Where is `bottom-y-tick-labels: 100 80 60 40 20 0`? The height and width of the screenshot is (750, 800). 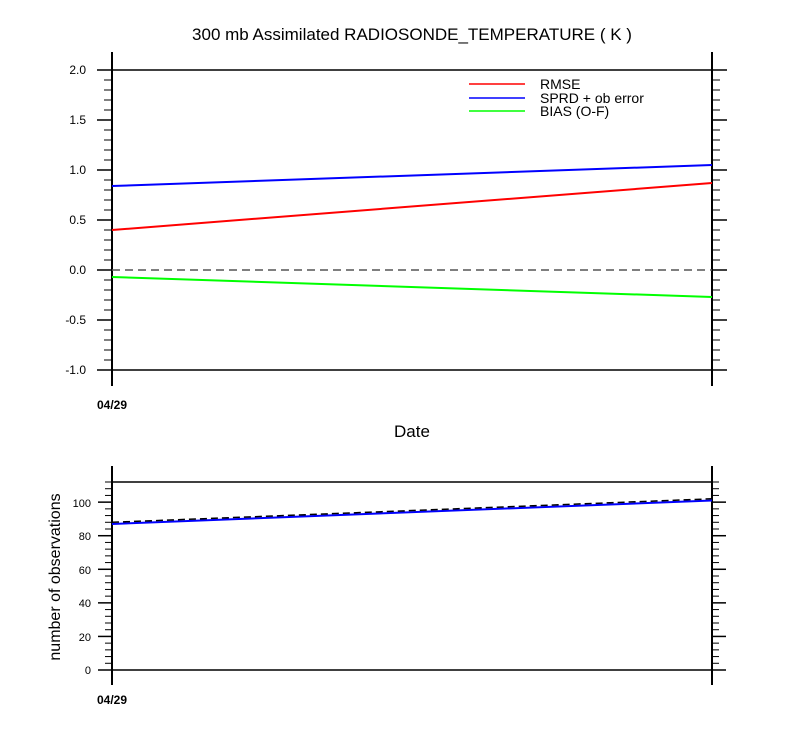
bottom-y-tick-labels: 100 80 60 40 20 0 is located at coordinates (82, 587).